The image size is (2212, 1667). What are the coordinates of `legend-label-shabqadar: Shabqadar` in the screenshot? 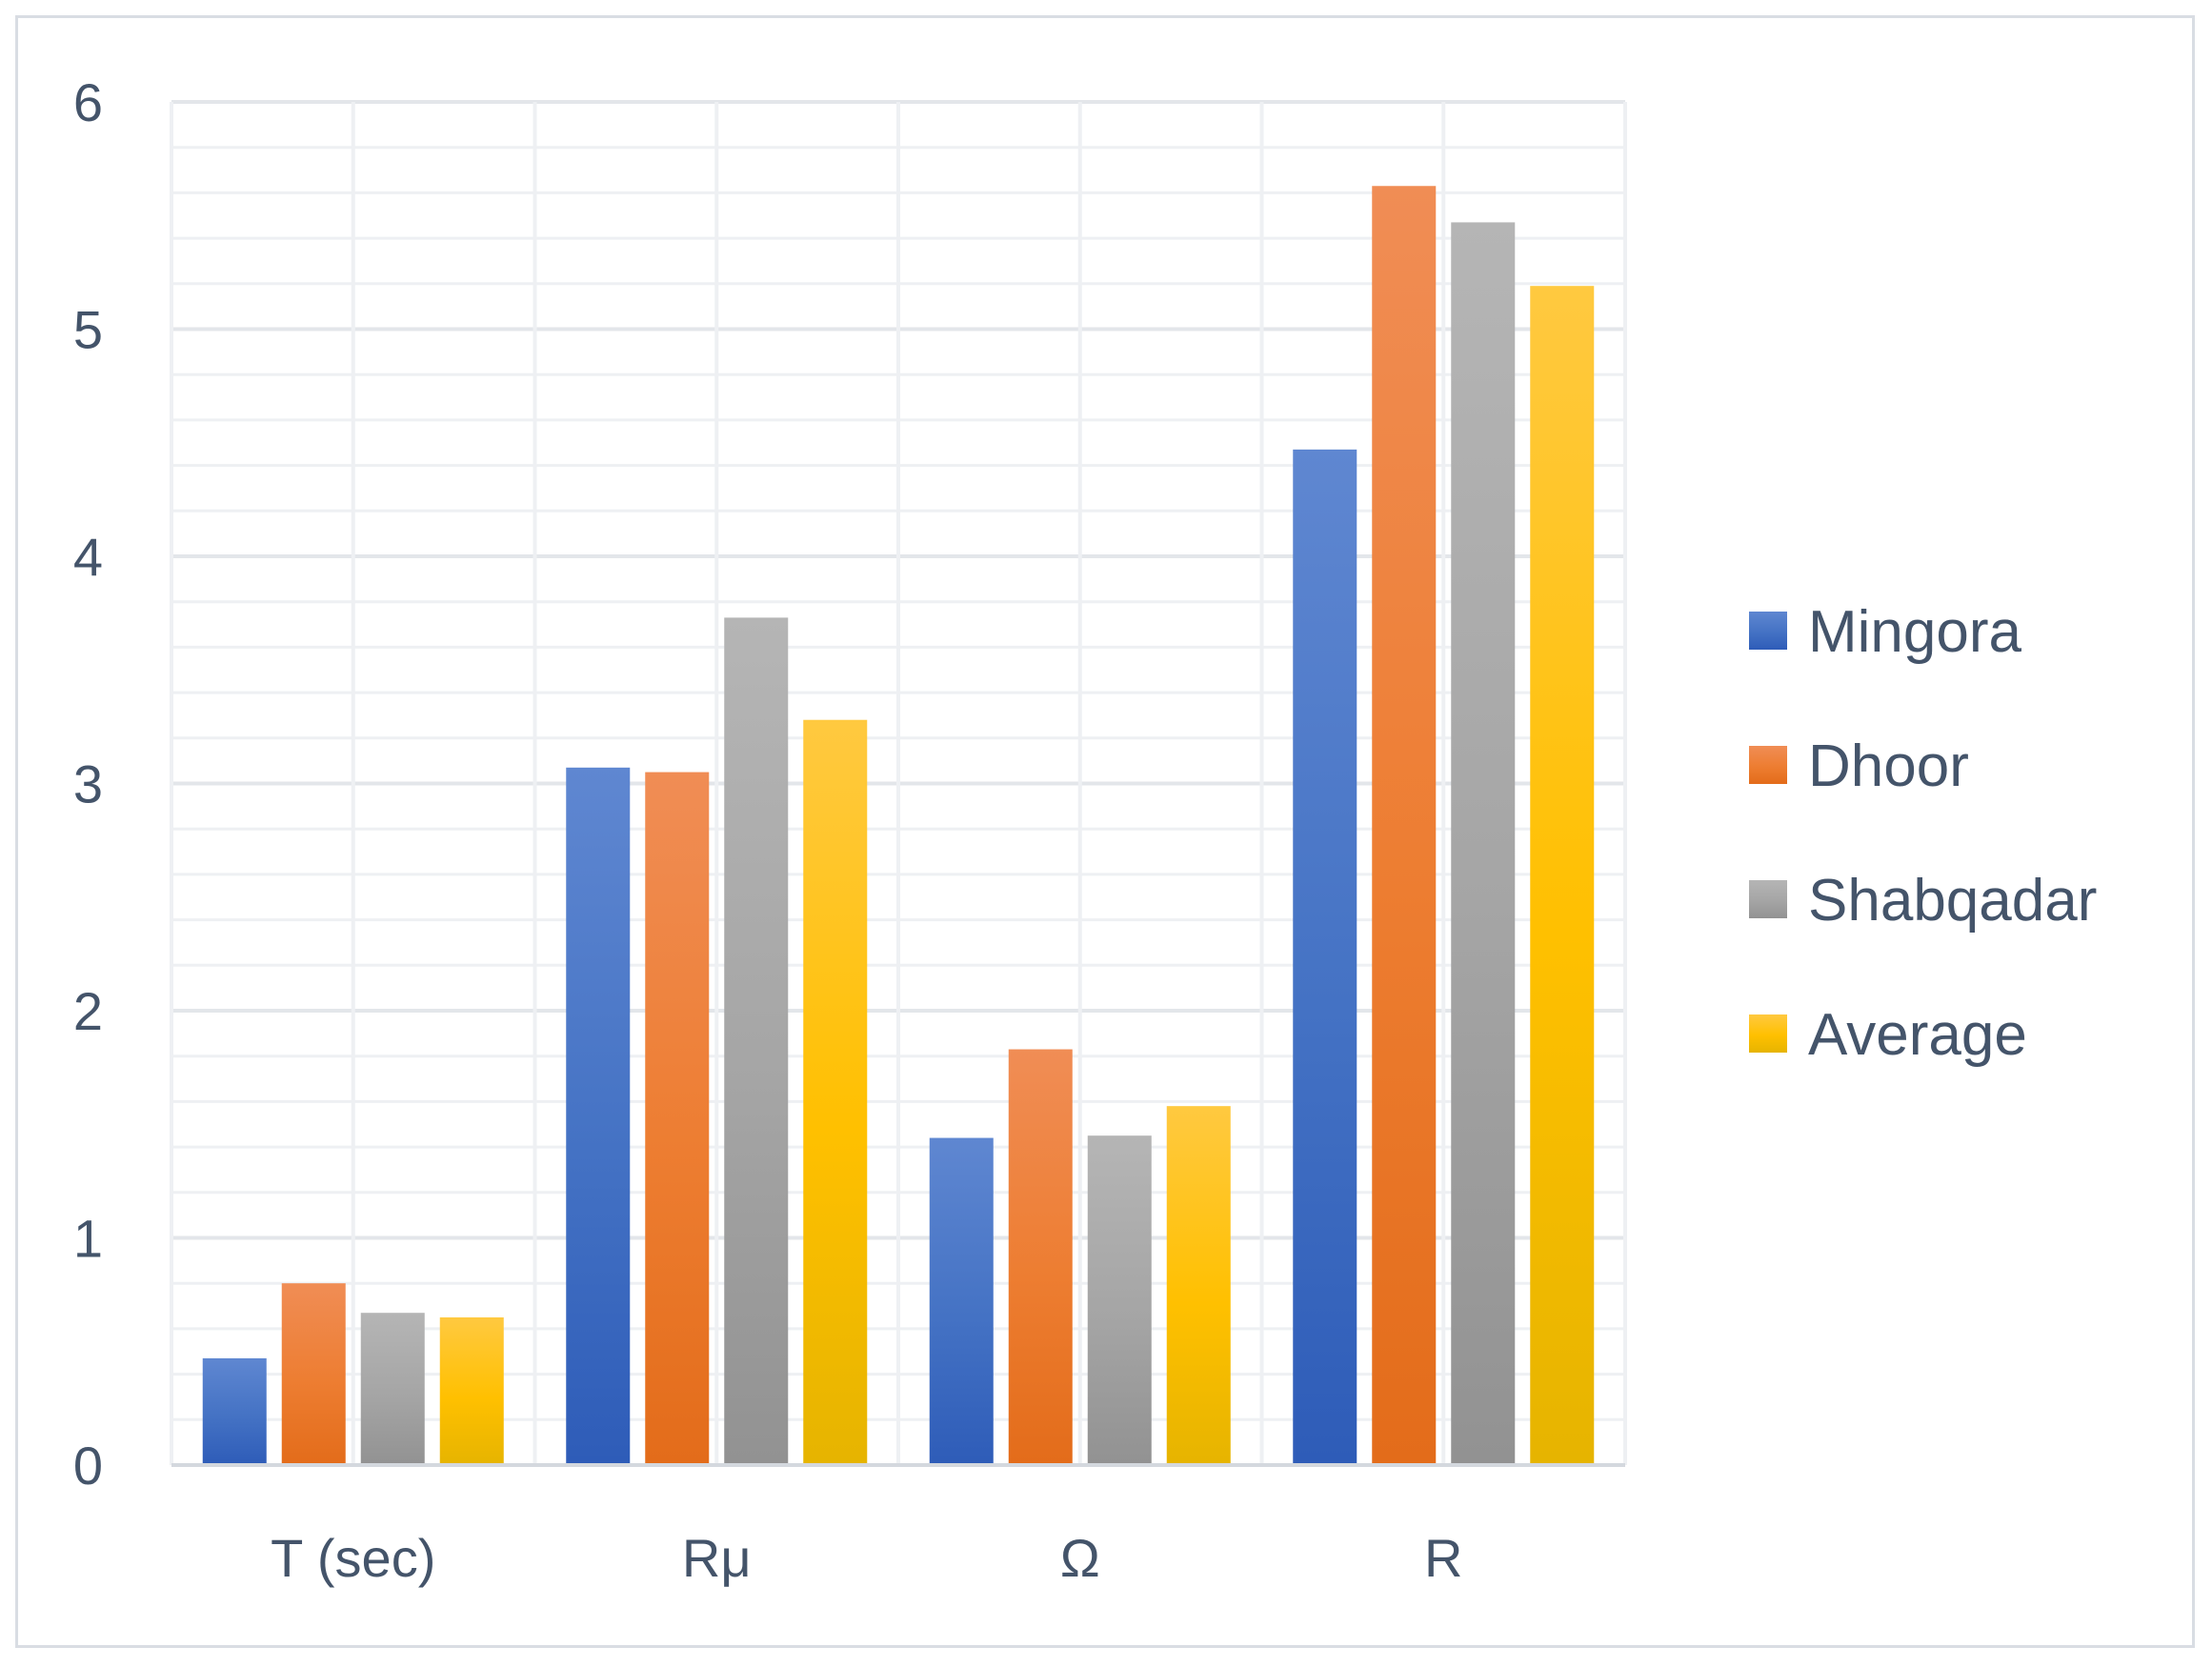 It's located at (1952, 901).